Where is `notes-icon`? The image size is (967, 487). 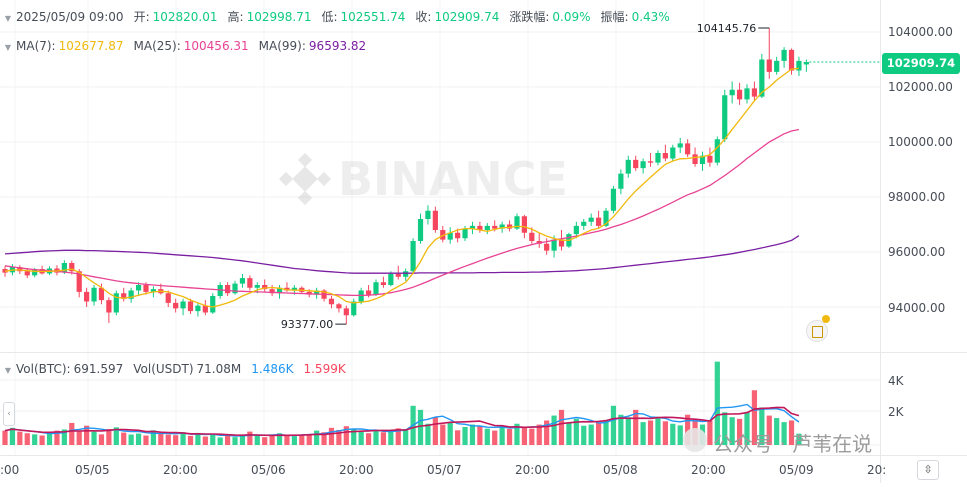
notes-icon is located at coordinates (817, 331).